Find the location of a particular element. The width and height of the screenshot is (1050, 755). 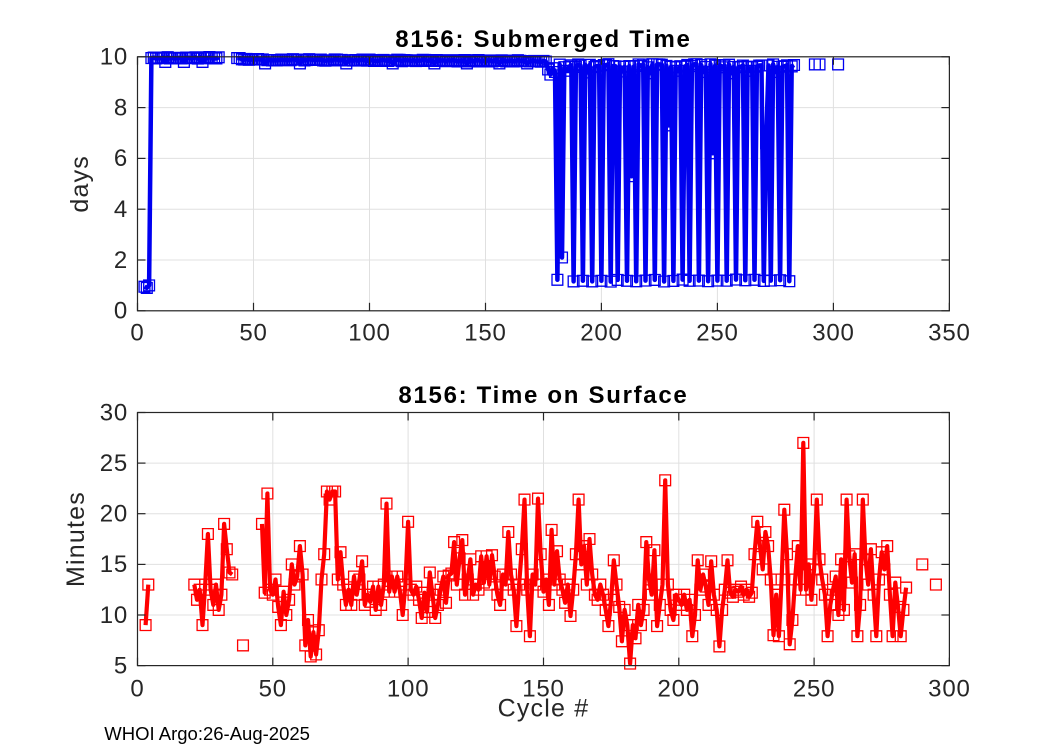

svg-text: 2 is located at coordinates (121, 260).